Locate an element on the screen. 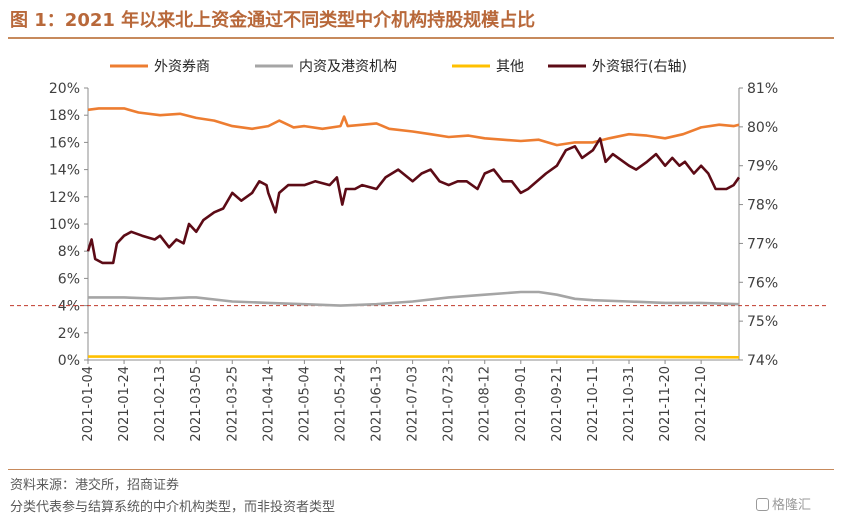  watermark-icon is located at coordinates (762, 504).